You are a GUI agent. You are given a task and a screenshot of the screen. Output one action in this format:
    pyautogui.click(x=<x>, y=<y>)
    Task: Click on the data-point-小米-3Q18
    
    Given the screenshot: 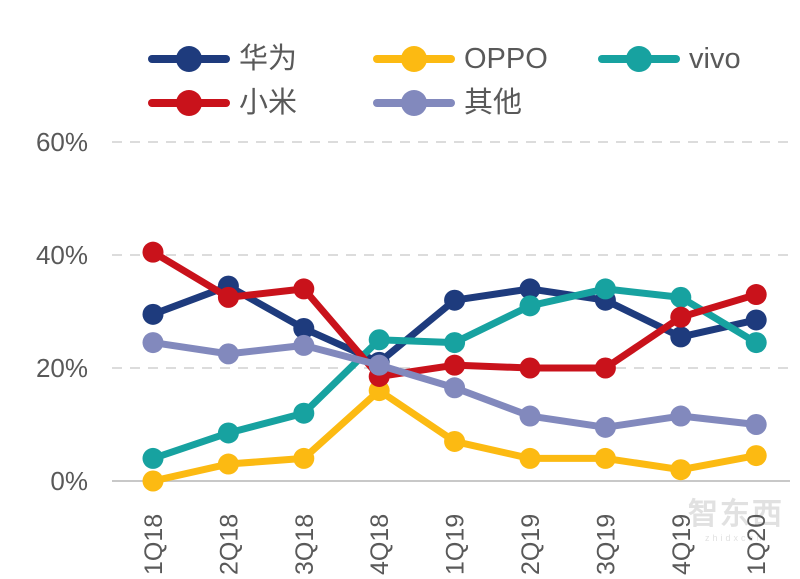 What is the action you would take?
    pyautogui.click(x=304, y=289)
    